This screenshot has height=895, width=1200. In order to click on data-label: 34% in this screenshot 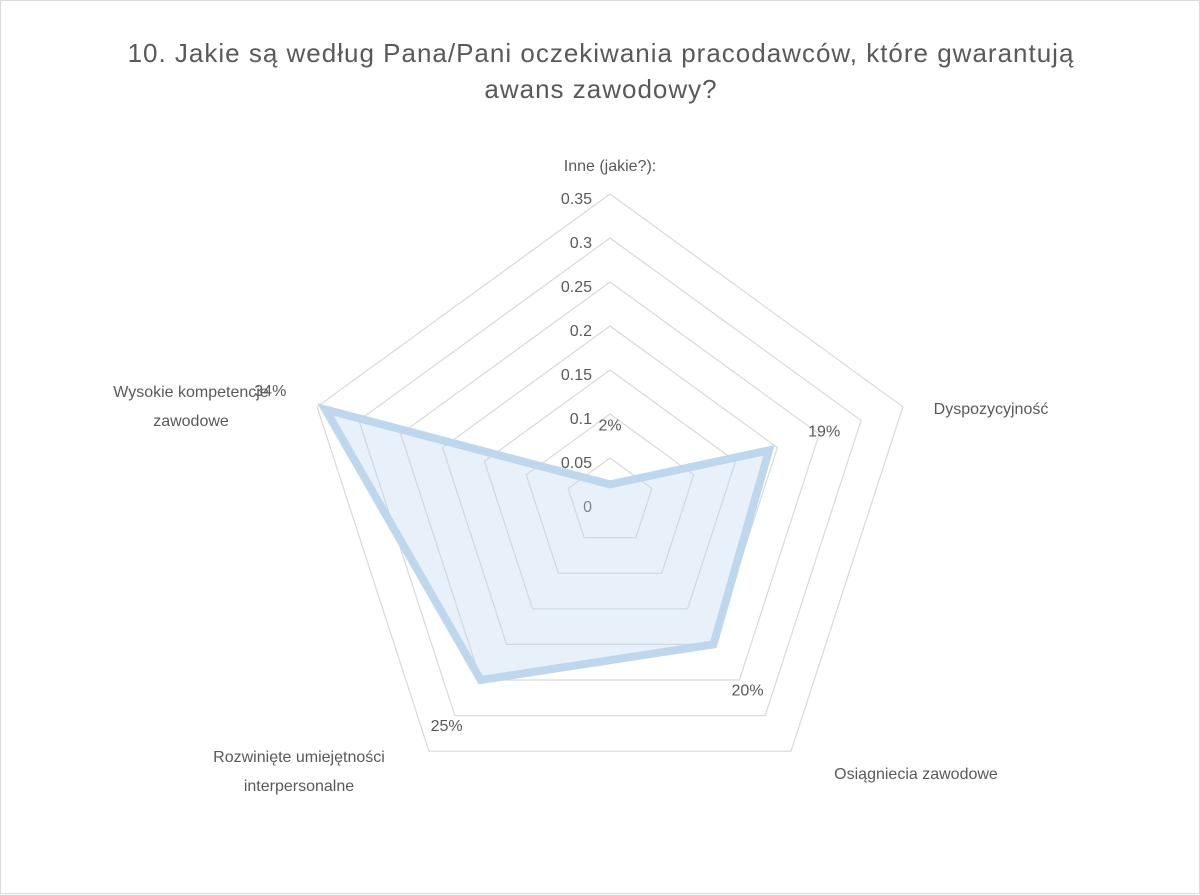, I will do `click(270, 391)`.